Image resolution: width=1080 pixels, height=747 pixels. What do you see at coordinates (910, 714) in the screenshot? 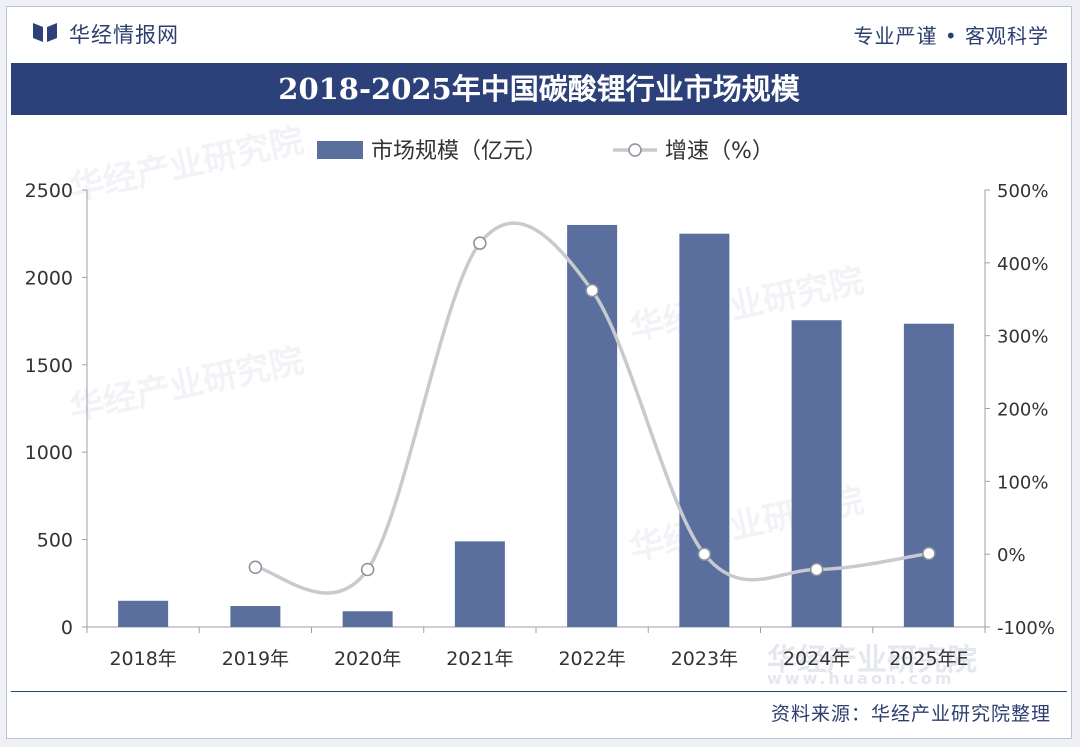
I see `source-note: 资料来源：华经产业研究院整理` at bounding box center [910, 714].